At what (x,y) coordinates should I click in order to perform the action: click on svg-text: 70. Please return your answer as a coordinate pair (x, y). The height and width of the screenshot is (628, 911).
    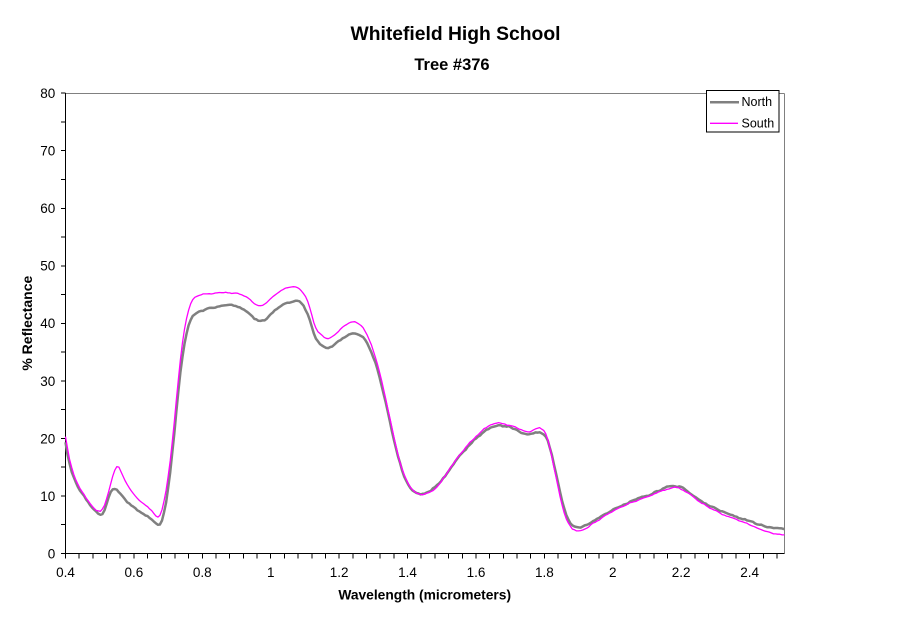
    Looking at the image, I should click on (47, 151).